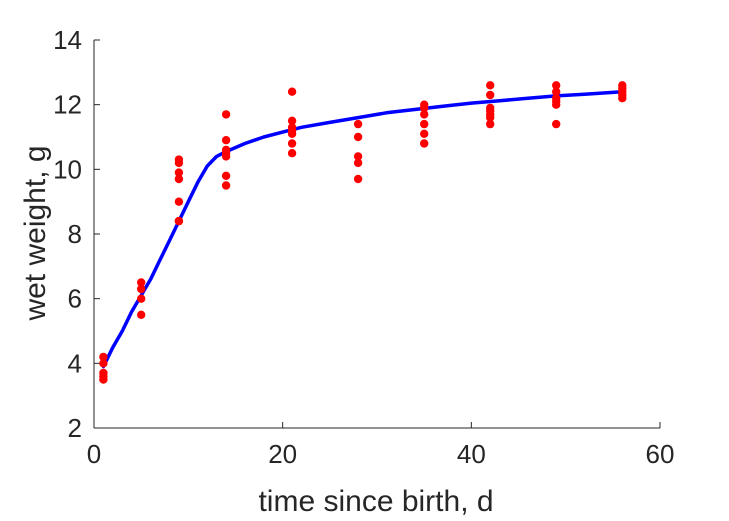 The width and height of the screenshot is (729, 521). Describe the element at coordinates (67, 169) in the screenshot. I see `y-tick-label: 10` at that location.